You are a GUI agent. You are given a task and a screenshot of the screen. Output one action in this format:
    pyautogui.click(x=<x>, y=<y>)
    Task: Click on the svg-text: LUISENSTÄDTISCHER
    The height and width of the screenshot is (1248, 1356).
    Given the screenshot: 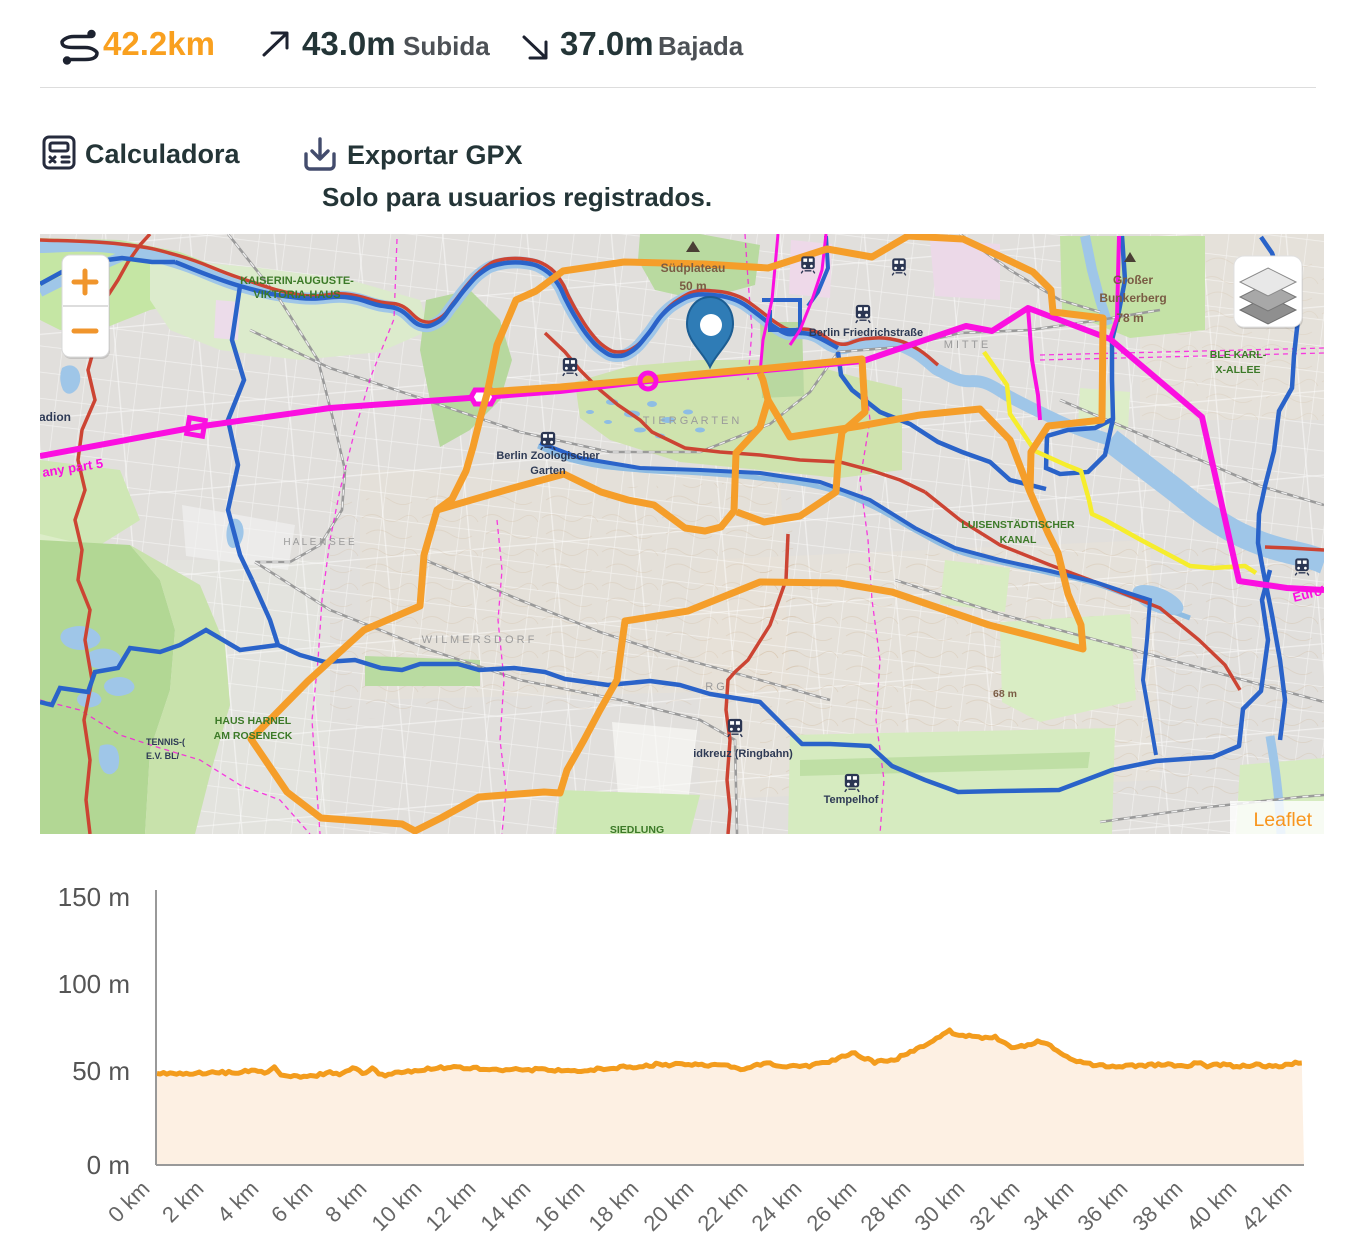 What is the action you would take?
    pyautogui.click(x=1018, y=524)
    